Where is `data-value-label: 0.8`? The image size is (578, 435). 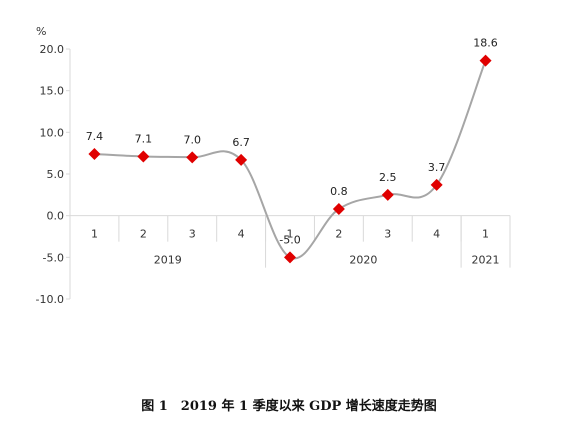
data-value-label: 0.8 is located at coordinates (339, 191).